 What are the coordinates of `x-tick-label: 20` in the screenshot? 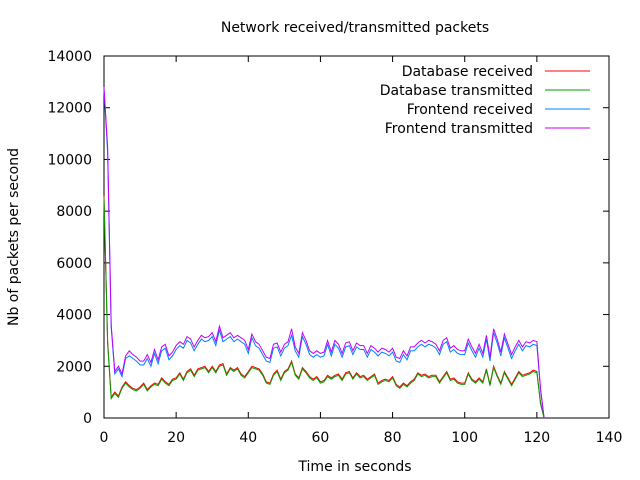 It's located at (176, 438).